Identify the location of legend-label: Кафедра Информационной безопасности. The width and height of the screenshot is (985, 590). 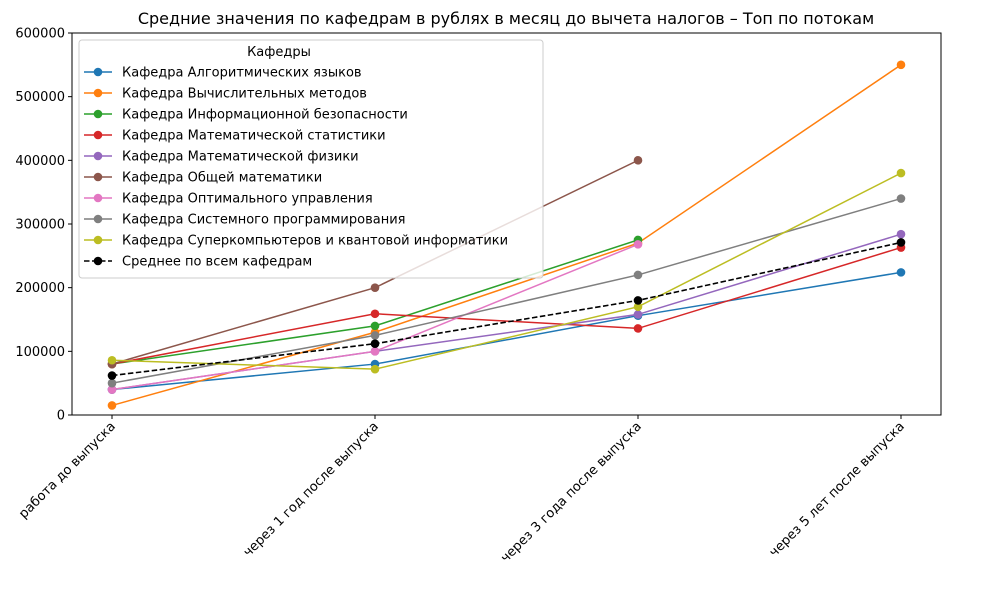
(265, 115).